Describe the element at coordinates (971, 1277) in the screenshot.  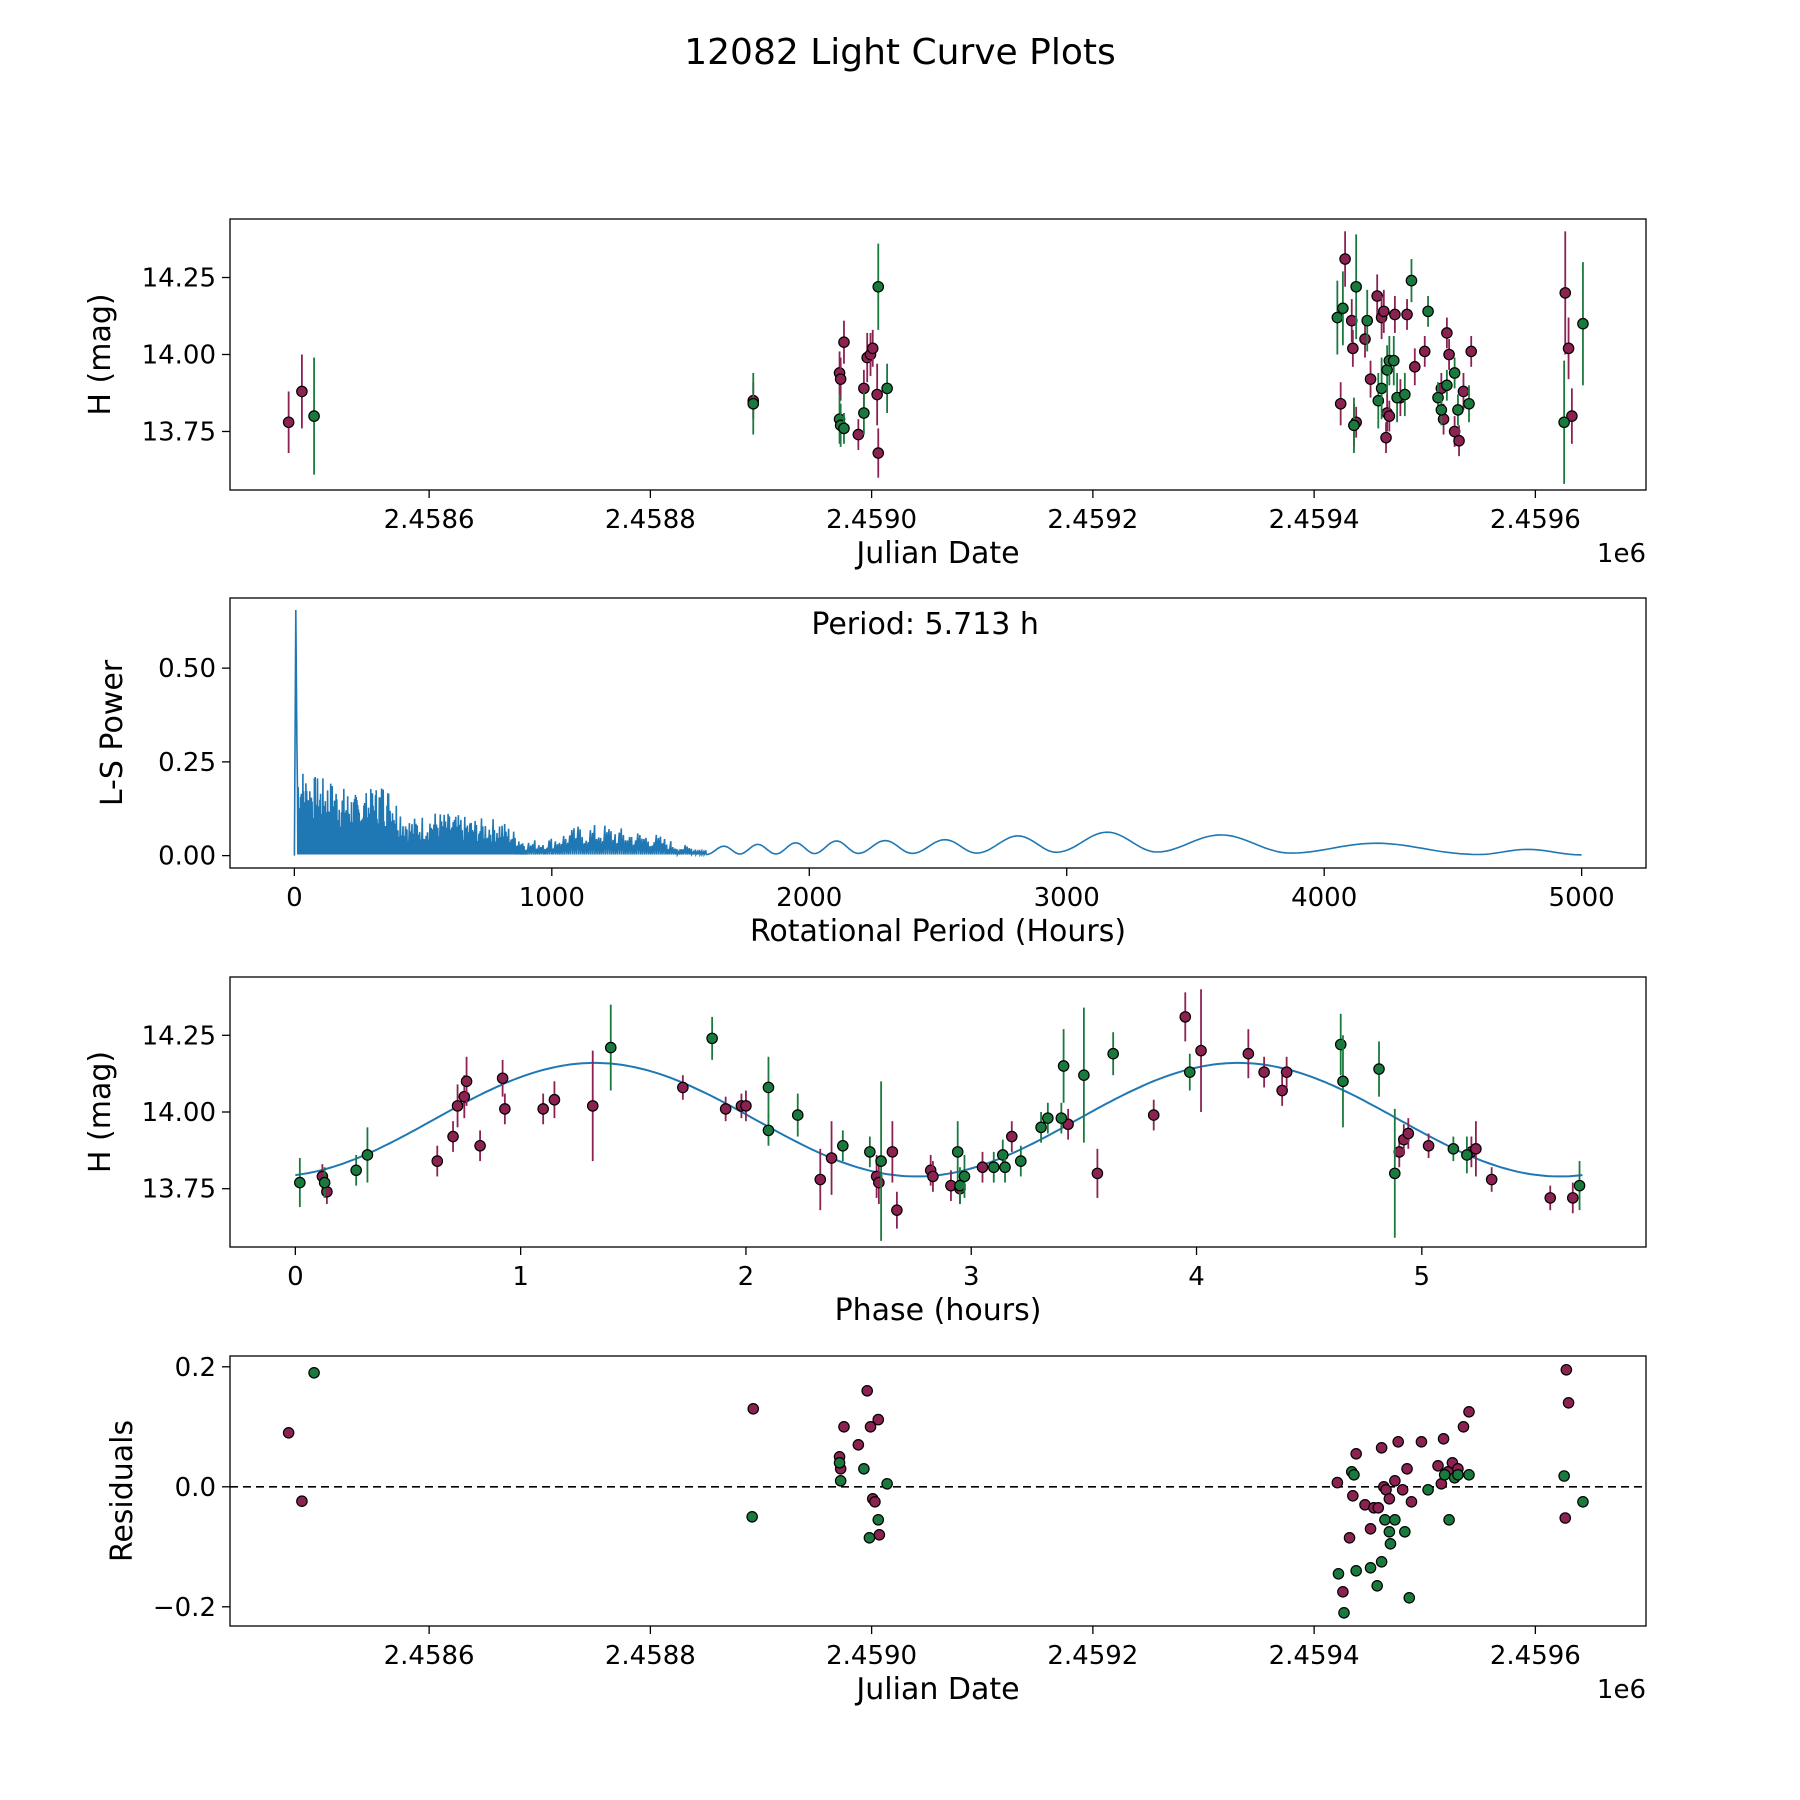
I see `x-tick-label: 3` at that location.